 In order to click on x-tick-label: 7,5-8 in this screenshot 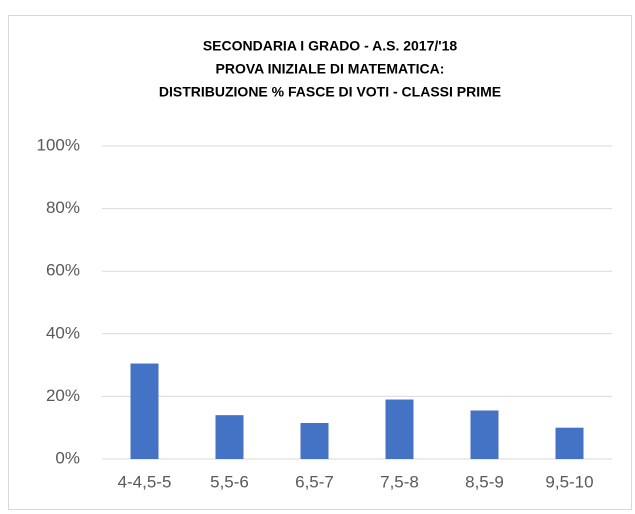, I will do `click(399, 481)`.